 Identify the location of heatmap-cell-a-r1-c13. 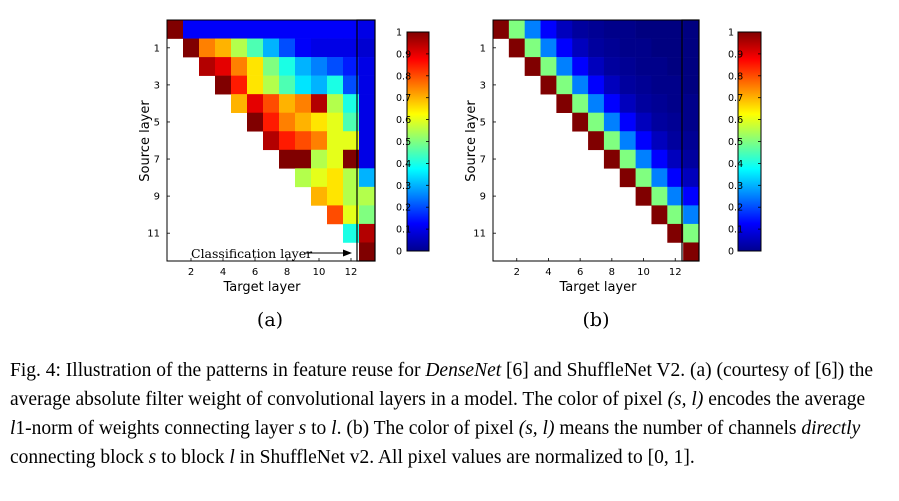
(367, 48).